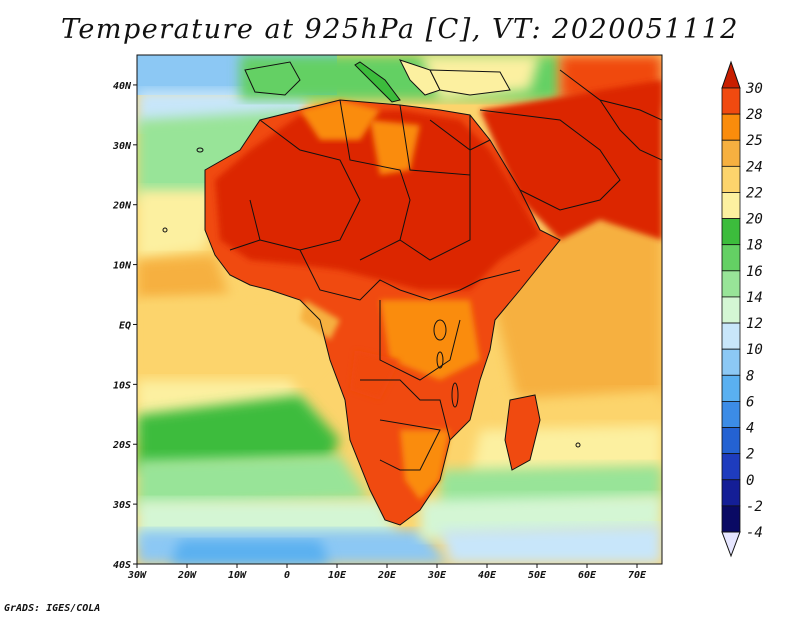 The width and height of the screenshot is (800, 622). What do you see at coordinates (122, 385) in the screenshot?
I see `lat-tick-label: 10S` at bounding box center [122, 385].